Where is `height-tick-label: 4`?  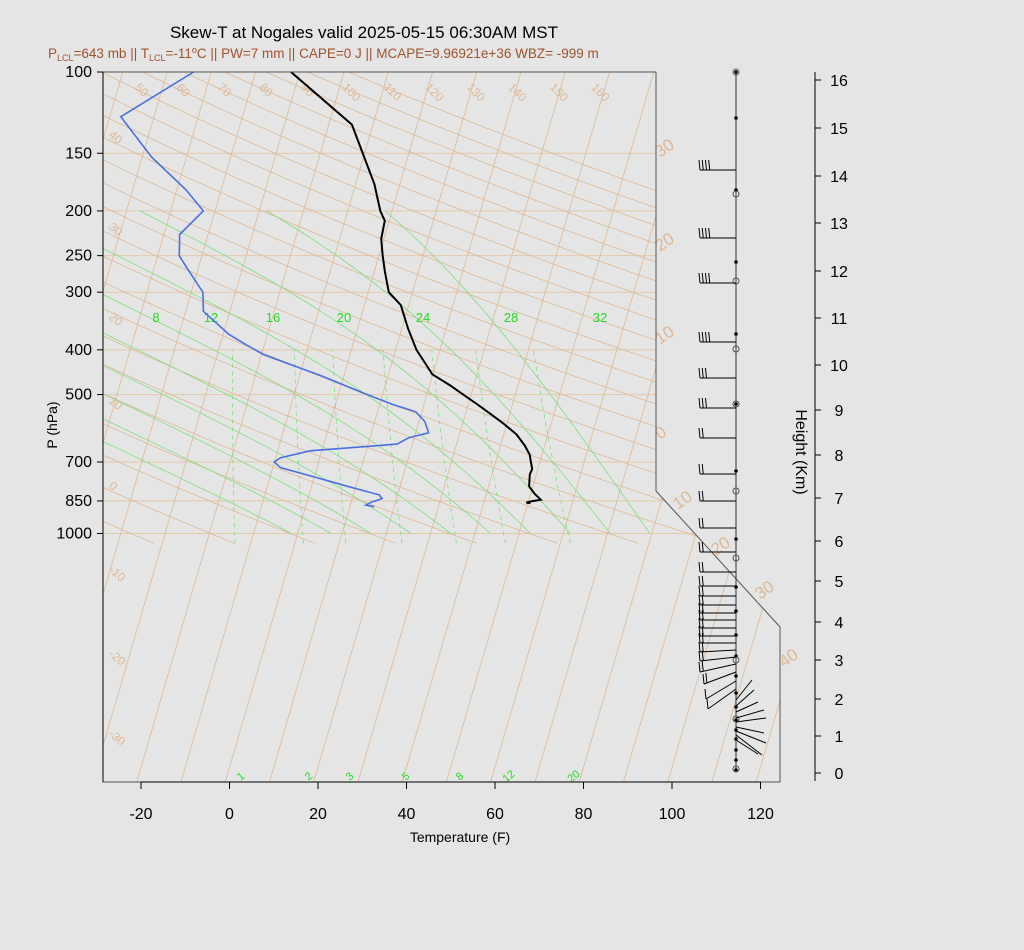
height-tick-label: 4 is located at coordinates (839, 623).